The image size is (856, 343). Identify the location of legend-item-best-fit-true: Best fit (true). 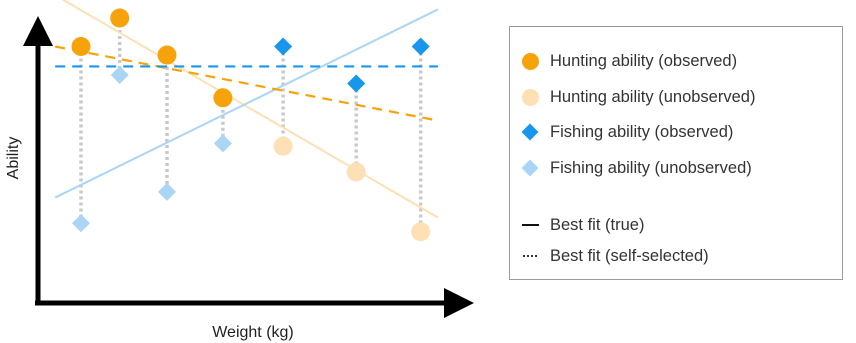
(577, 225).